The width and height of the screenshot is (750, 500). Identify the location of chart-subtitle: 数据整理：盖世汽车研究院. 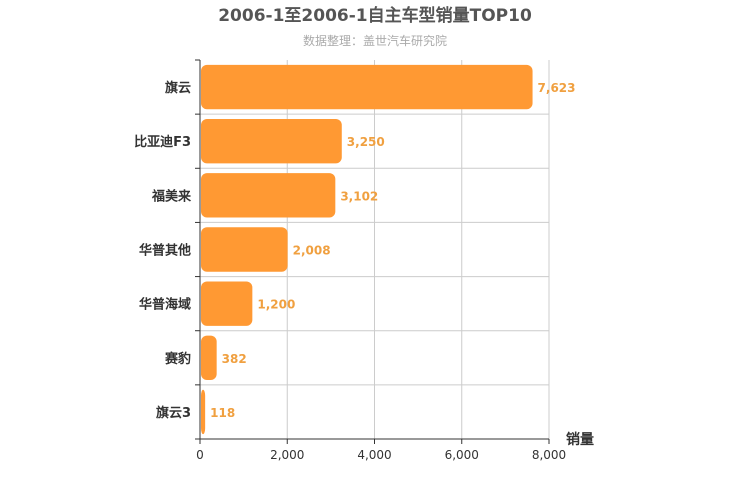
(375, 40).